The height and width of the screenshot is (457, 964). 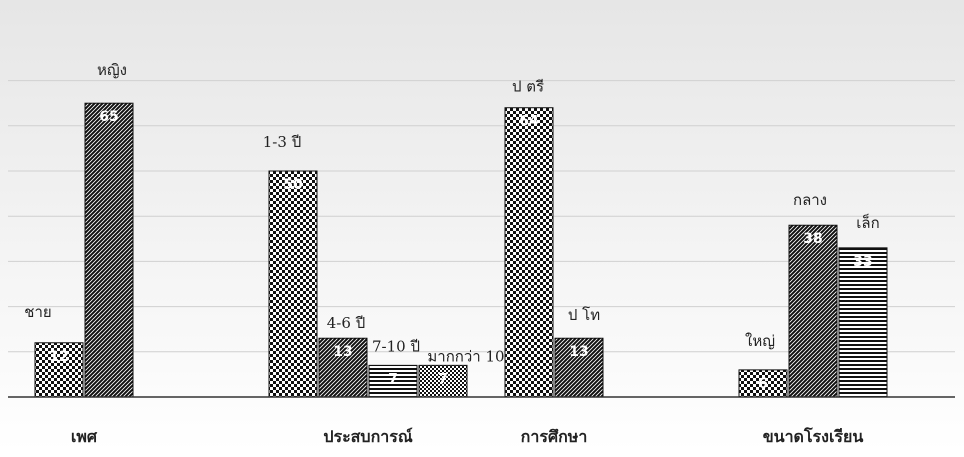 What do you see at coordinates (282, 142) in the screenshot?
I see `bar-category-label: 1-3 ปี` at bounding box center [282, 142].